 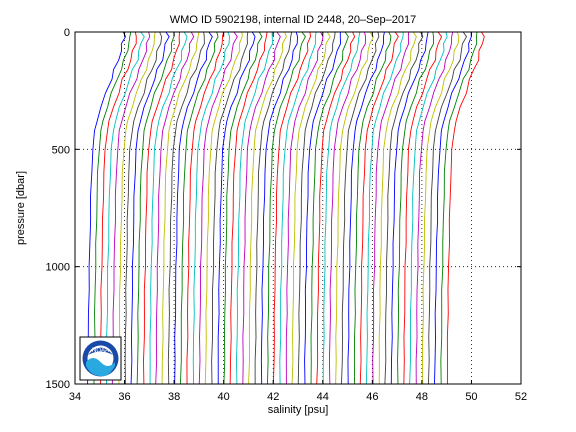 What do you see at coordinates (58, 268) in the screenshot?
I see `y-tick-label: 1000` at bounding box center [58, 268].